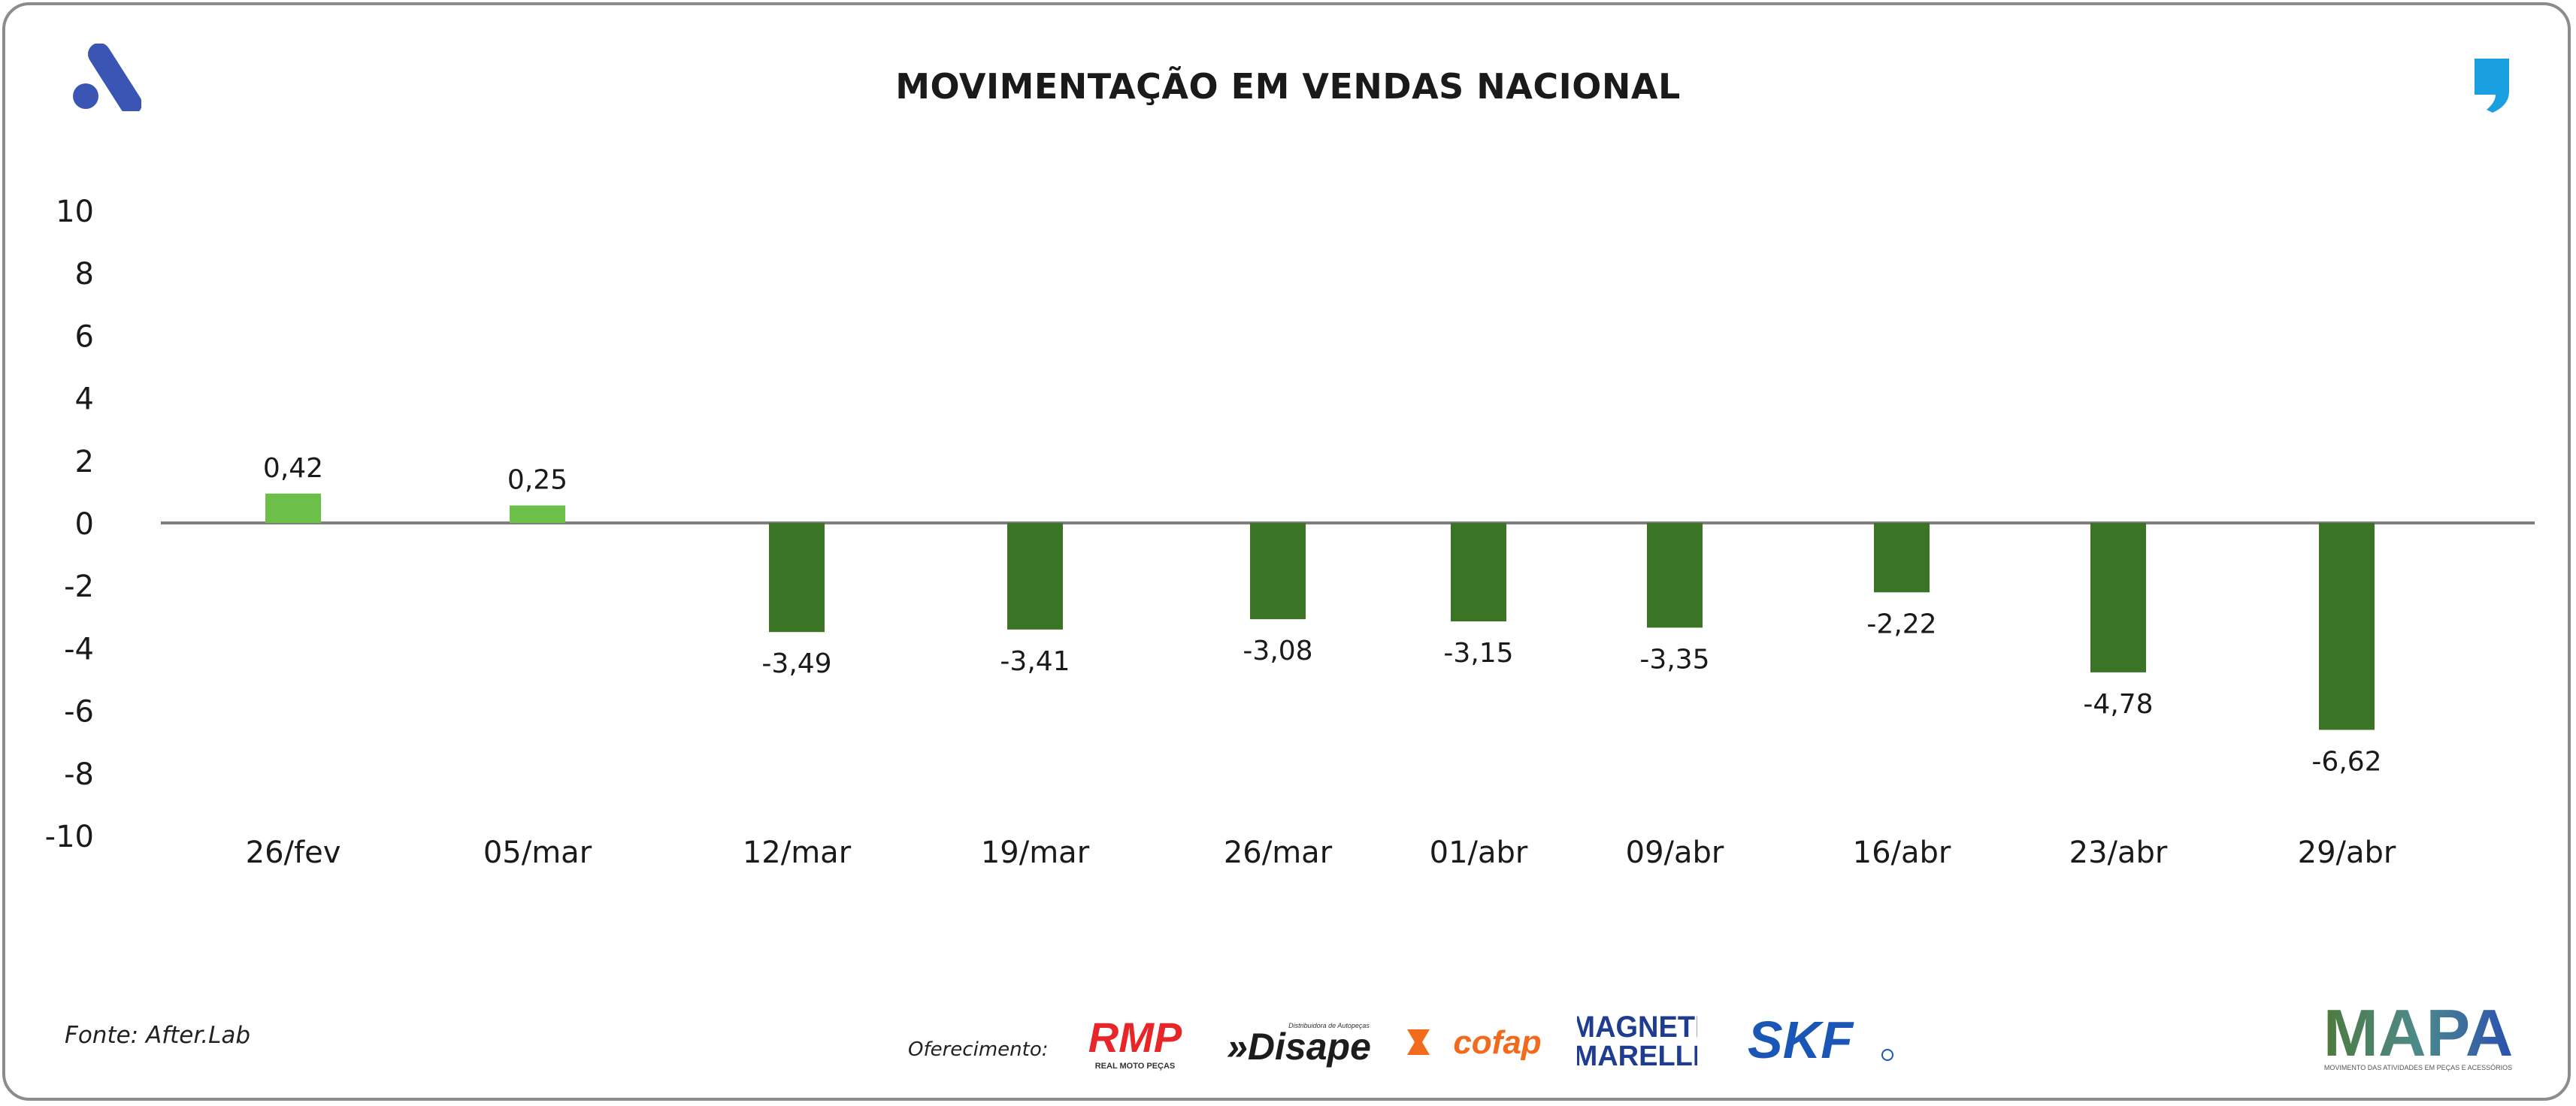 The width and height of the screenshot is (2576, 1106). I want to click on svg-text: SKF, so click(1801, 1039).